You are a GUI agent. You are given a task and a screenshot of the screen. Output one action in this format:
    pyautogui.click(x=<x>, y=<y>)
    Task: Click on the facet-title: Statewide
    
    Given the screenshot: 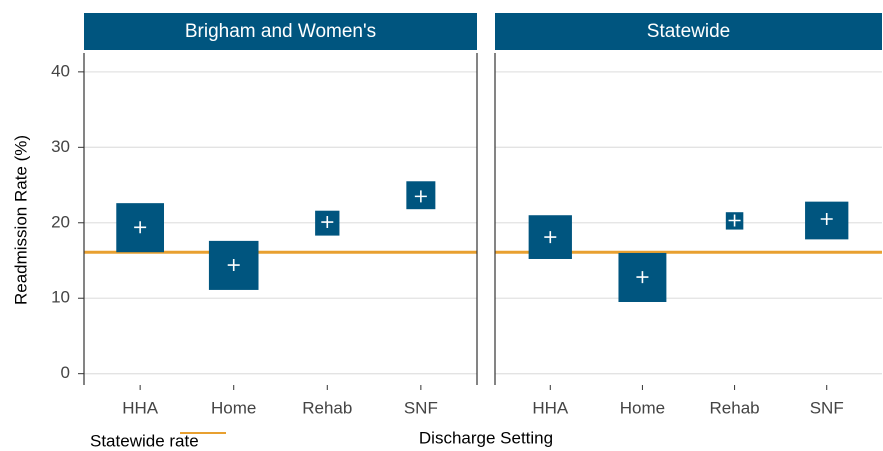 What is the action you would take?
    pyautogui.click(x=688, y=31)
    